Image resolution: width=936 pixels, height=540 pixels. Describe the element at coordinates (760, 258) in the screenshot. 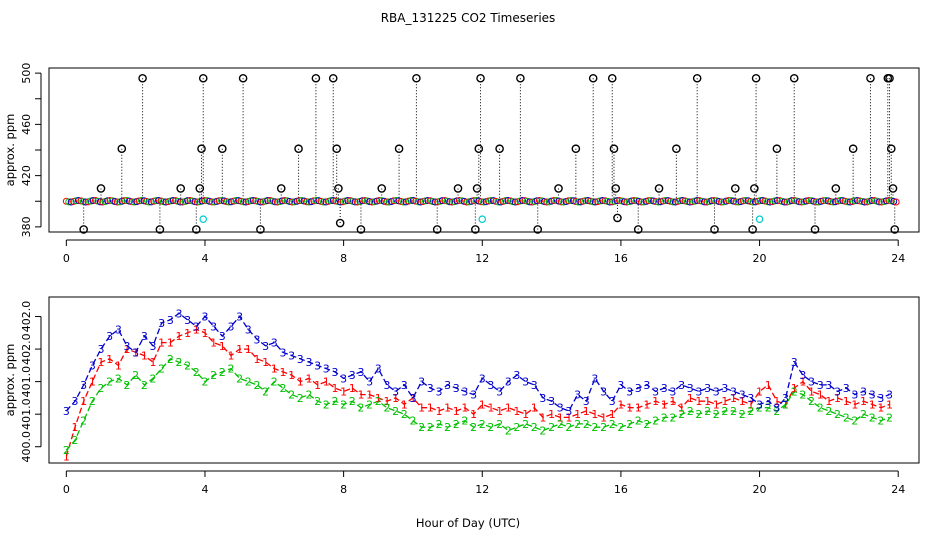

I see `x-tick-label: 20` at that location.